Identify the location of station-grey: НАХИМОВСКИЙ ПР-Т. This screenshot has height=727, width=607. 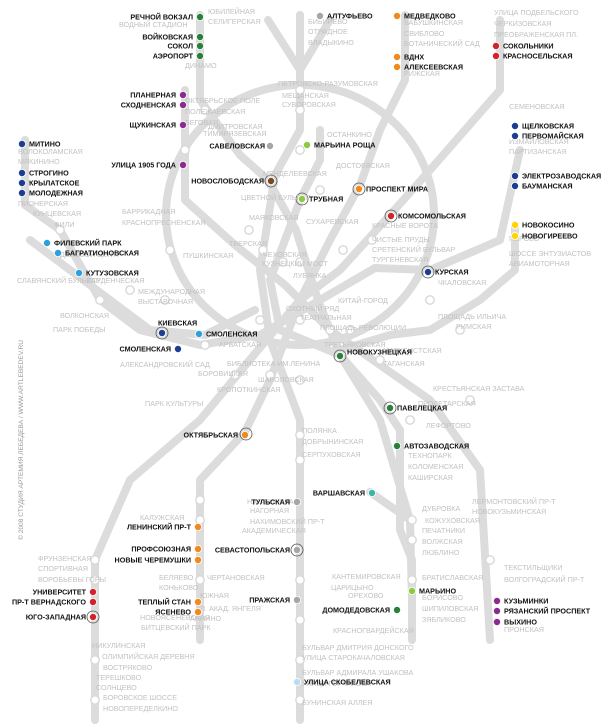
(287, 521).